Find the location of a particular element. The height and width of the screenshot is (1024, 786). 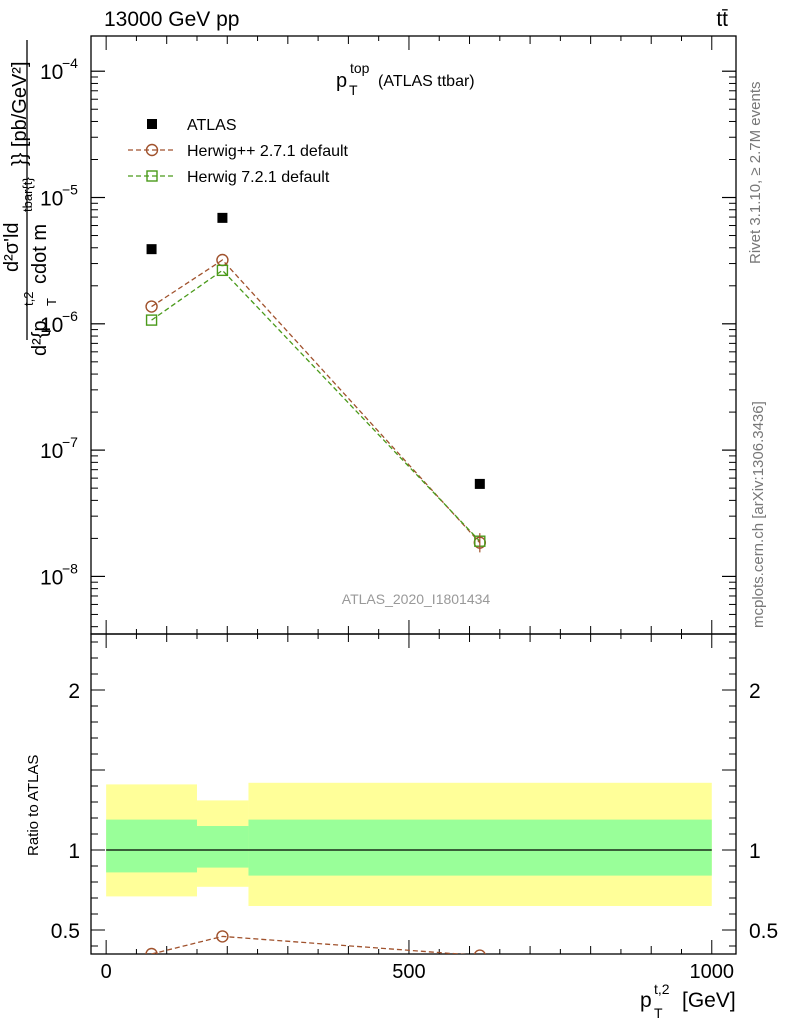

xlabel-unit: [GeV] is located at coordinates (709, 1000).